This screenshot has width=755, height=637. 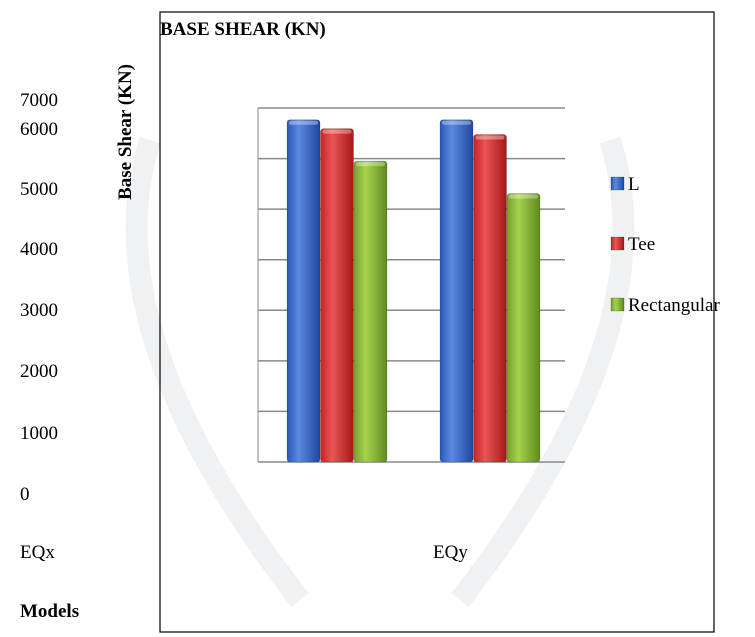 What do you see at coordinates (303, 291) in the screenshot?
I see `bar-l-eqx` at bounding box center [303, 291].